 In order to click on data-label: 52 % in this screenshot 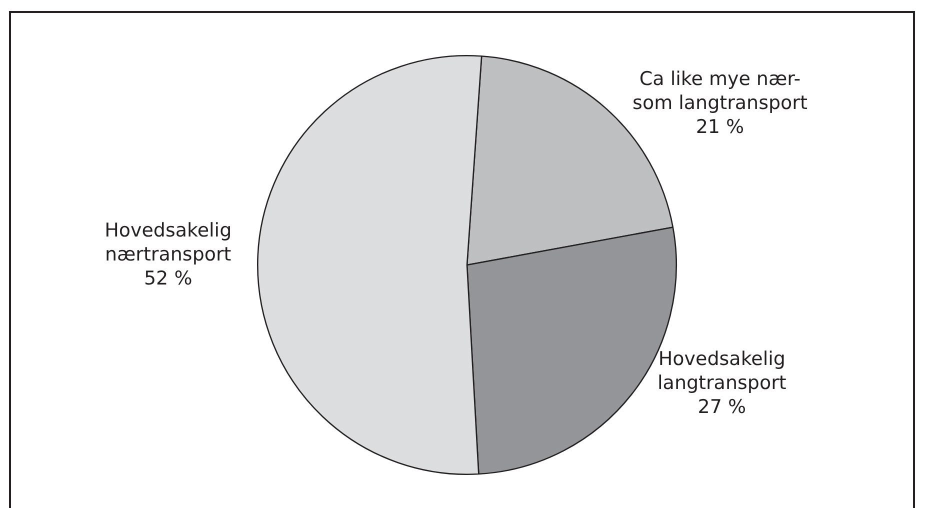, I will do `click(168, 279)`.